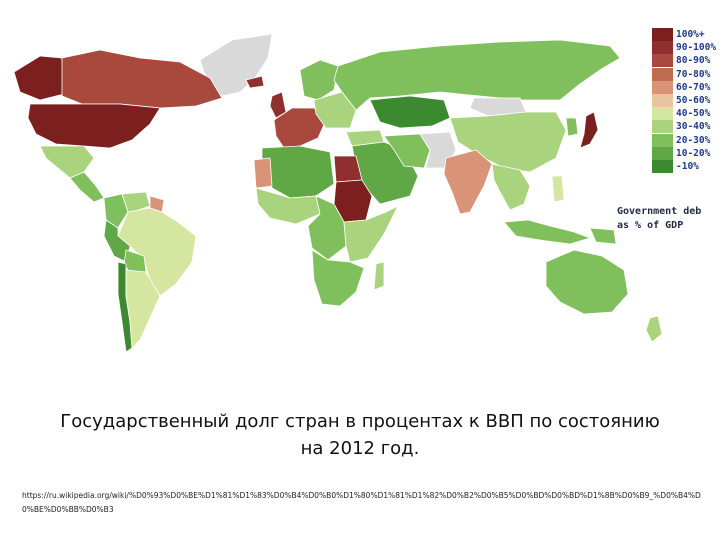 The width and height of the screenshot is (720, 540). I want to click on legend-label: 20-30%, so click(693, 140).